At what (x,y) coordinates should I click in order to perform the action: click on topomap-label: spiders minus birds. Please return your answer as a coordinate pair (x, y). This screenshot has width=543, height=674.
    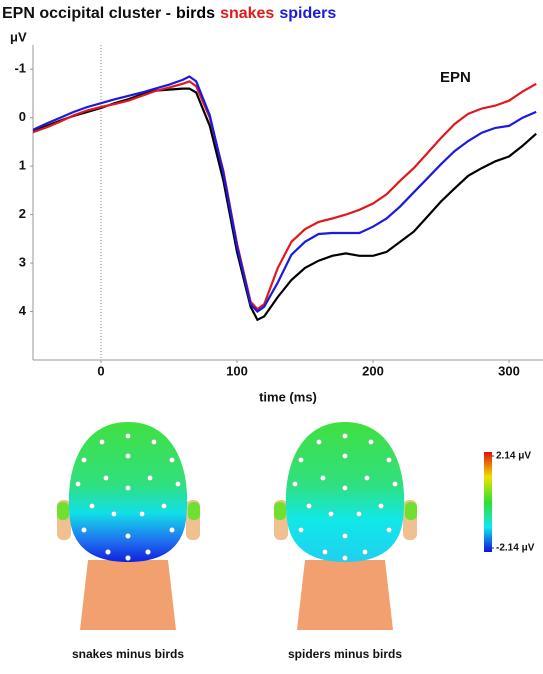
    Looking at the image, I should click on (345, 654).